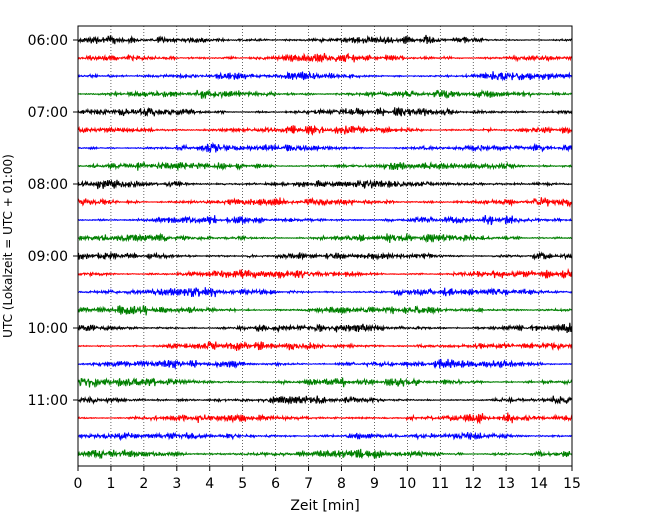 This screenshot has width=650, height=520. What do you see at coordinates (176, 484) in the screenshot?
I see `x-tick-label: 3` at bounding box center [176, 484].